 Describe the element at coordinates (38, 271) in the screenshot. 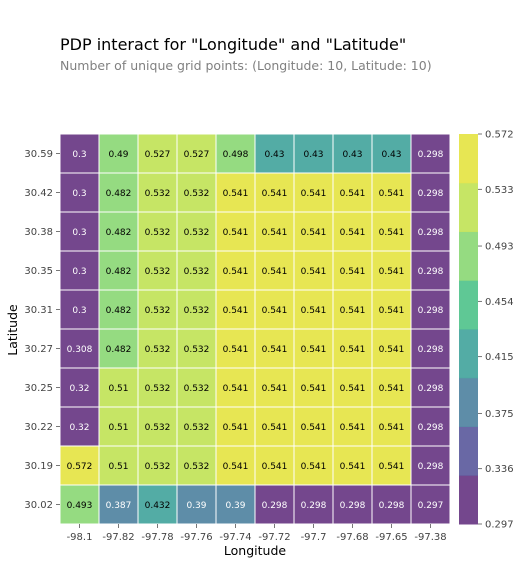

I see `y-tick-label: 30.35` at that location.